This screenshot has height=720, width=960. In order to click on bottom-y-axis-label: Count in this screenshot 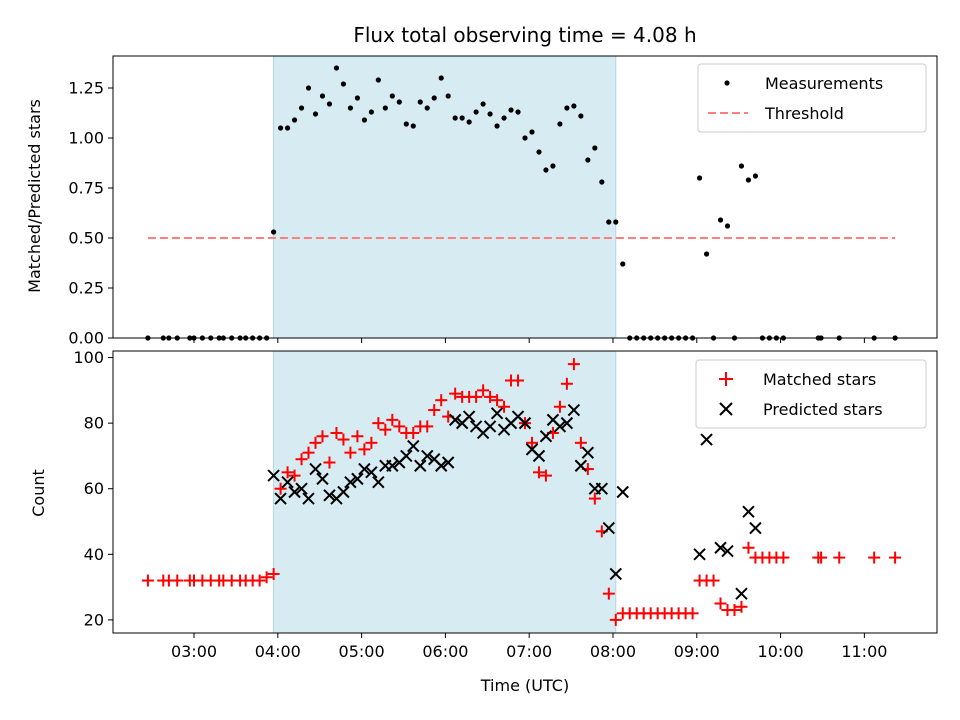, I will do `click(38, 493)`.